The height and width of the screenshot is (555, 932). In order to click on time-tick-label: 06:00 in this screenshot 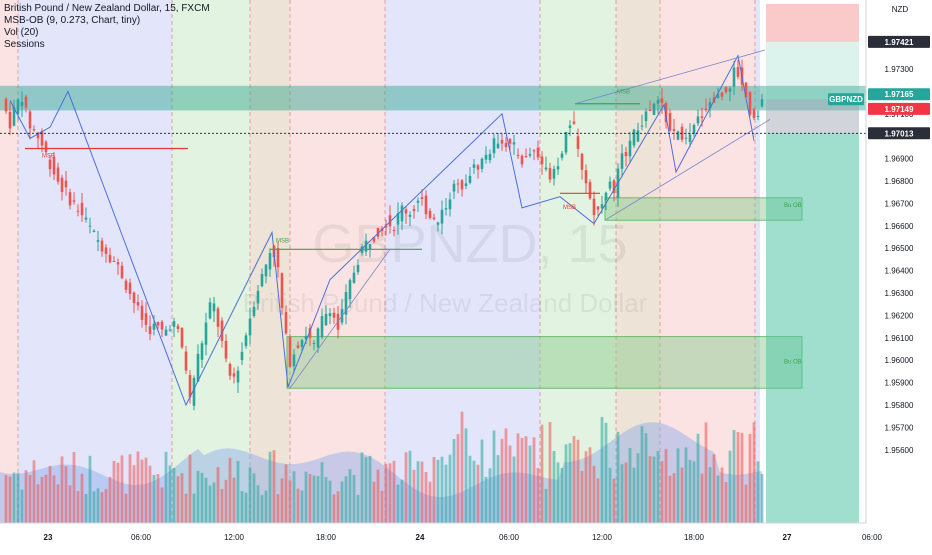, I will do `click(509, 537)`.